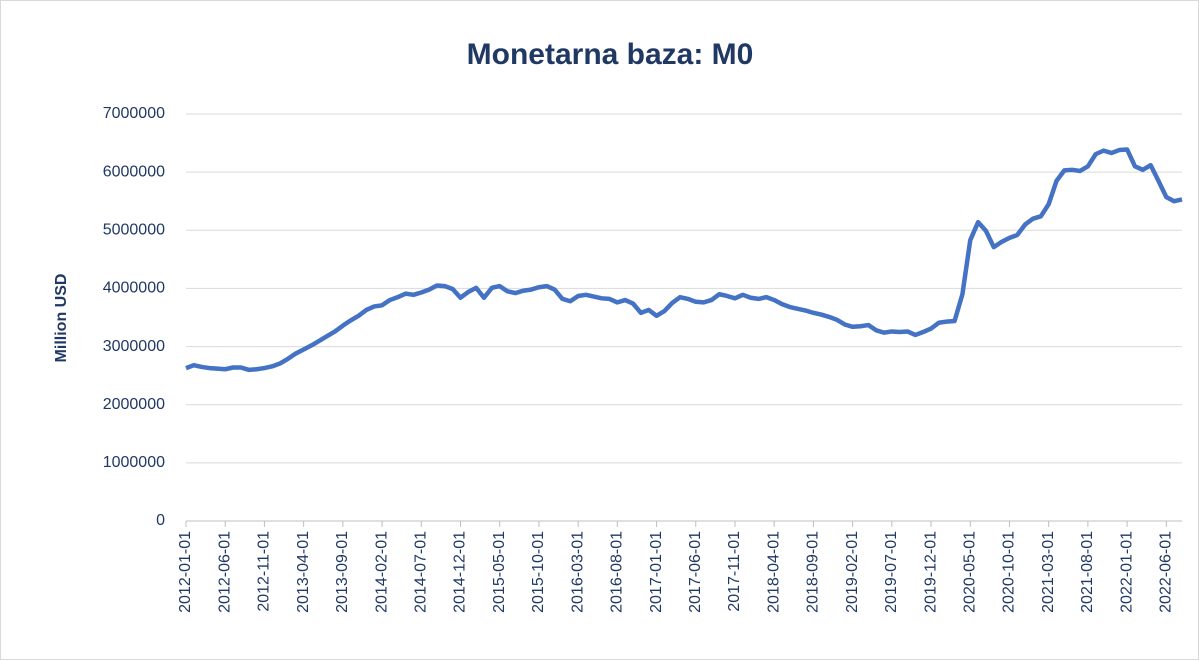  I want to click on x-tick-label: 2019-12-01, so click(930, 572).